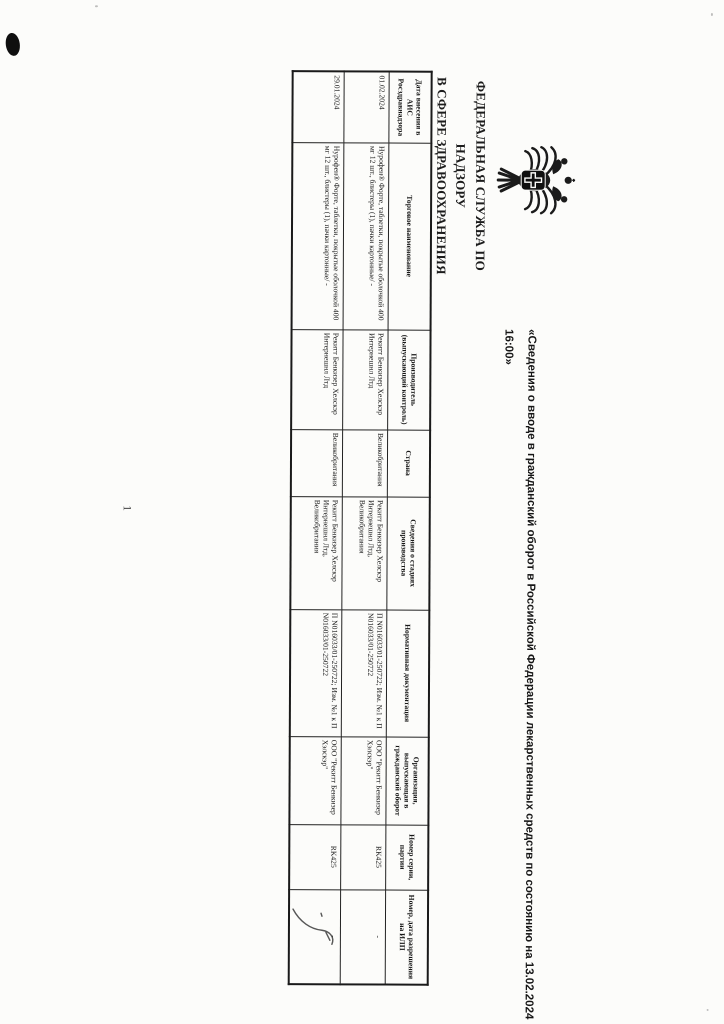 Image resolution: width=724 pixels, height=1024 pixels. Describe the element at coordinates (509, 347) in the screenshot. I see `document-title-line2: 16:00»` at that location.